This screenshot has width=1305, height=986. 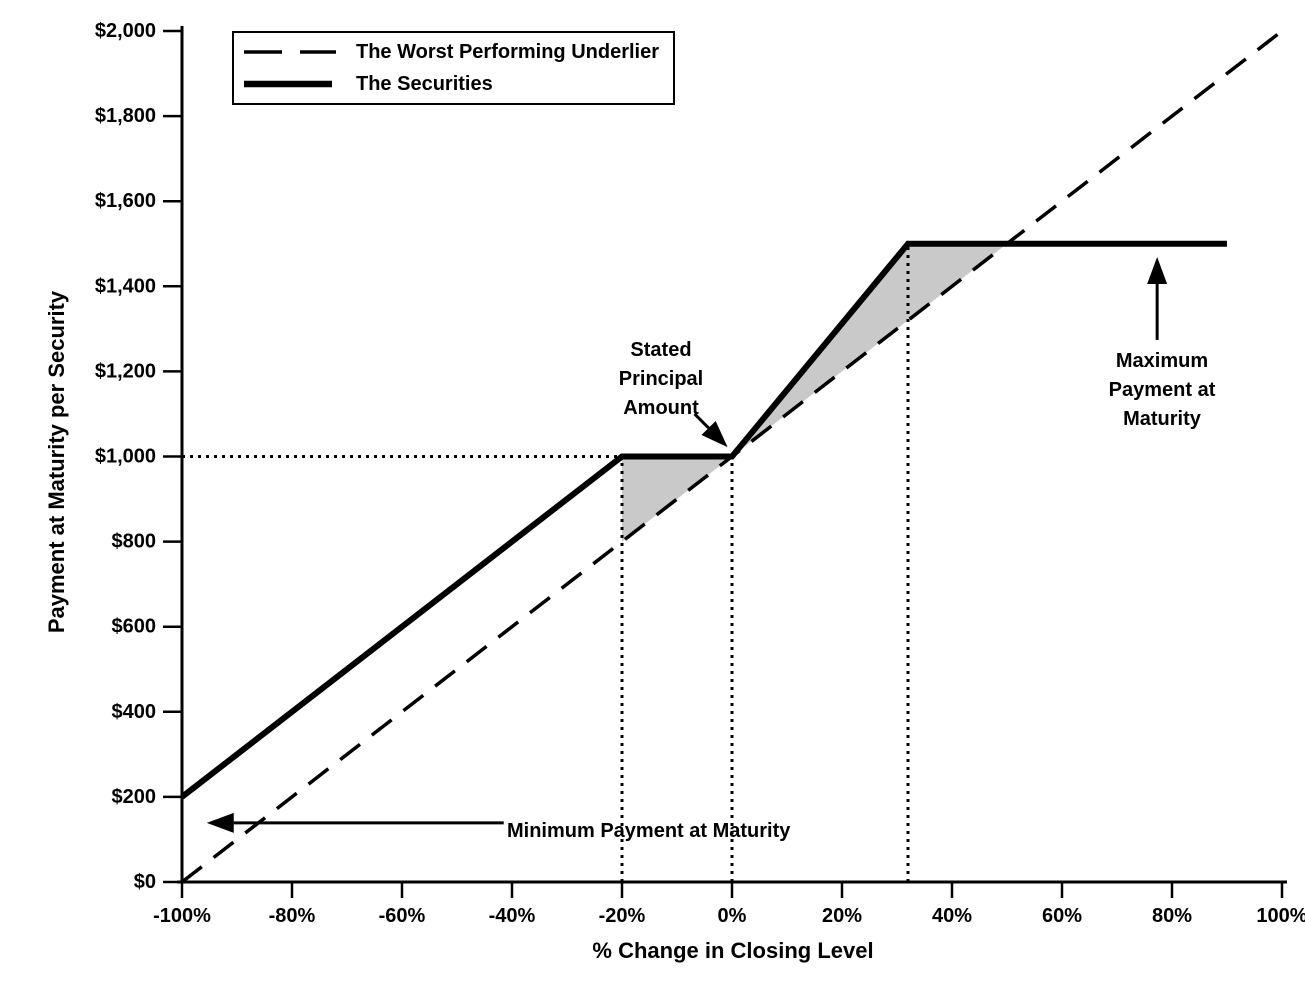 What do you see at coordinates (622, 916) in the screenshot?
I see `x-tick-label: -20%` at bounding box center [622, 916].